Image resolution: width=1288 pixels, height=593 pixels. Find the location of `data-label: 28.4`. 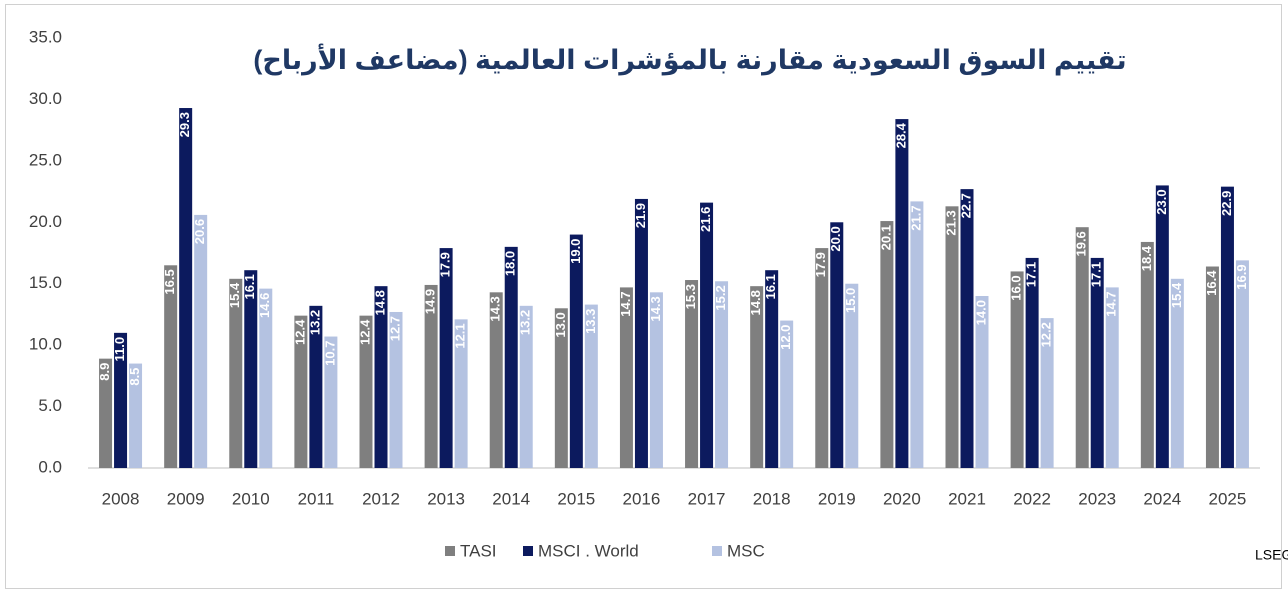

data-label: 28.4 is located at coordinates (900, 135).